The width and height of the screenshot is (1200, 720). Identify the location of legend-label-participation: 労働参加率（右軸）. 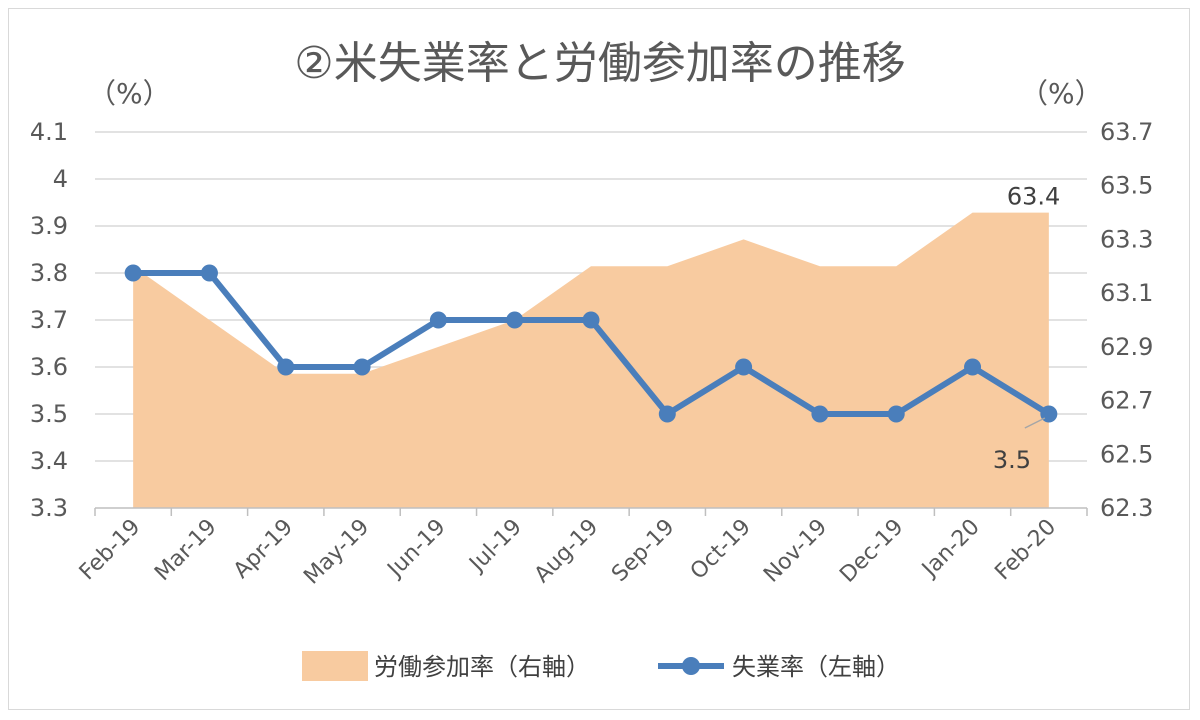
(482, 667).